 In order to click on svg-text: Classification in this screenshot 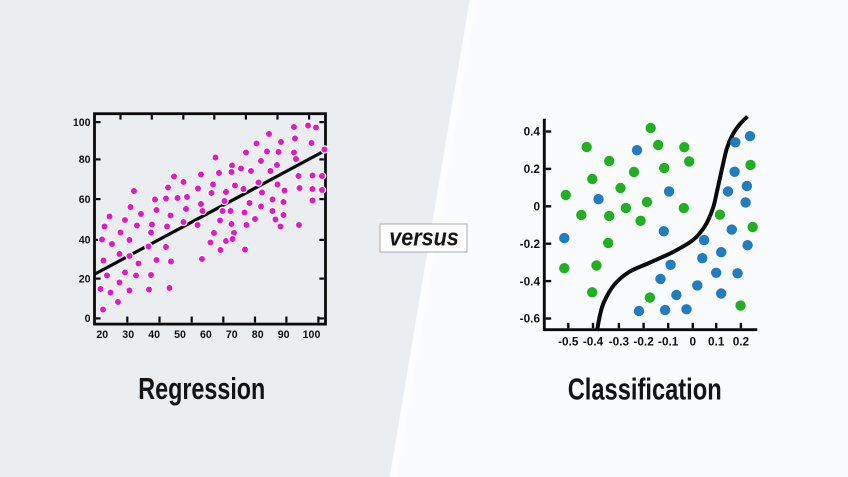, I will do `click(645, 388)`.